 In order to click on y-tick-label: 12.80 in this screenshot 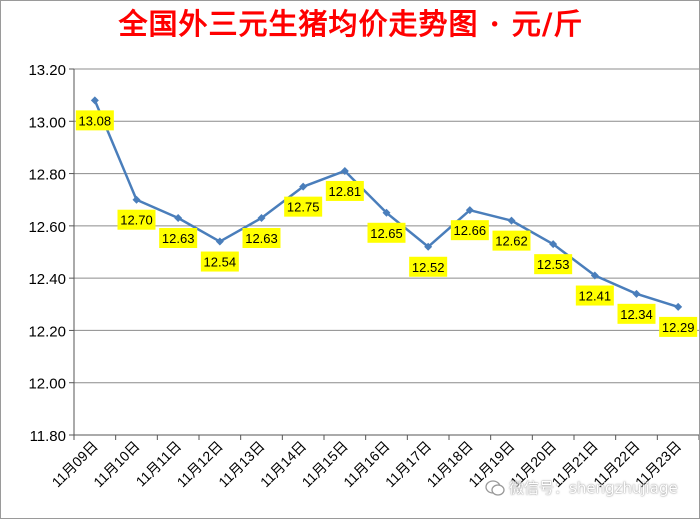, I will do `click(47, 175)`.